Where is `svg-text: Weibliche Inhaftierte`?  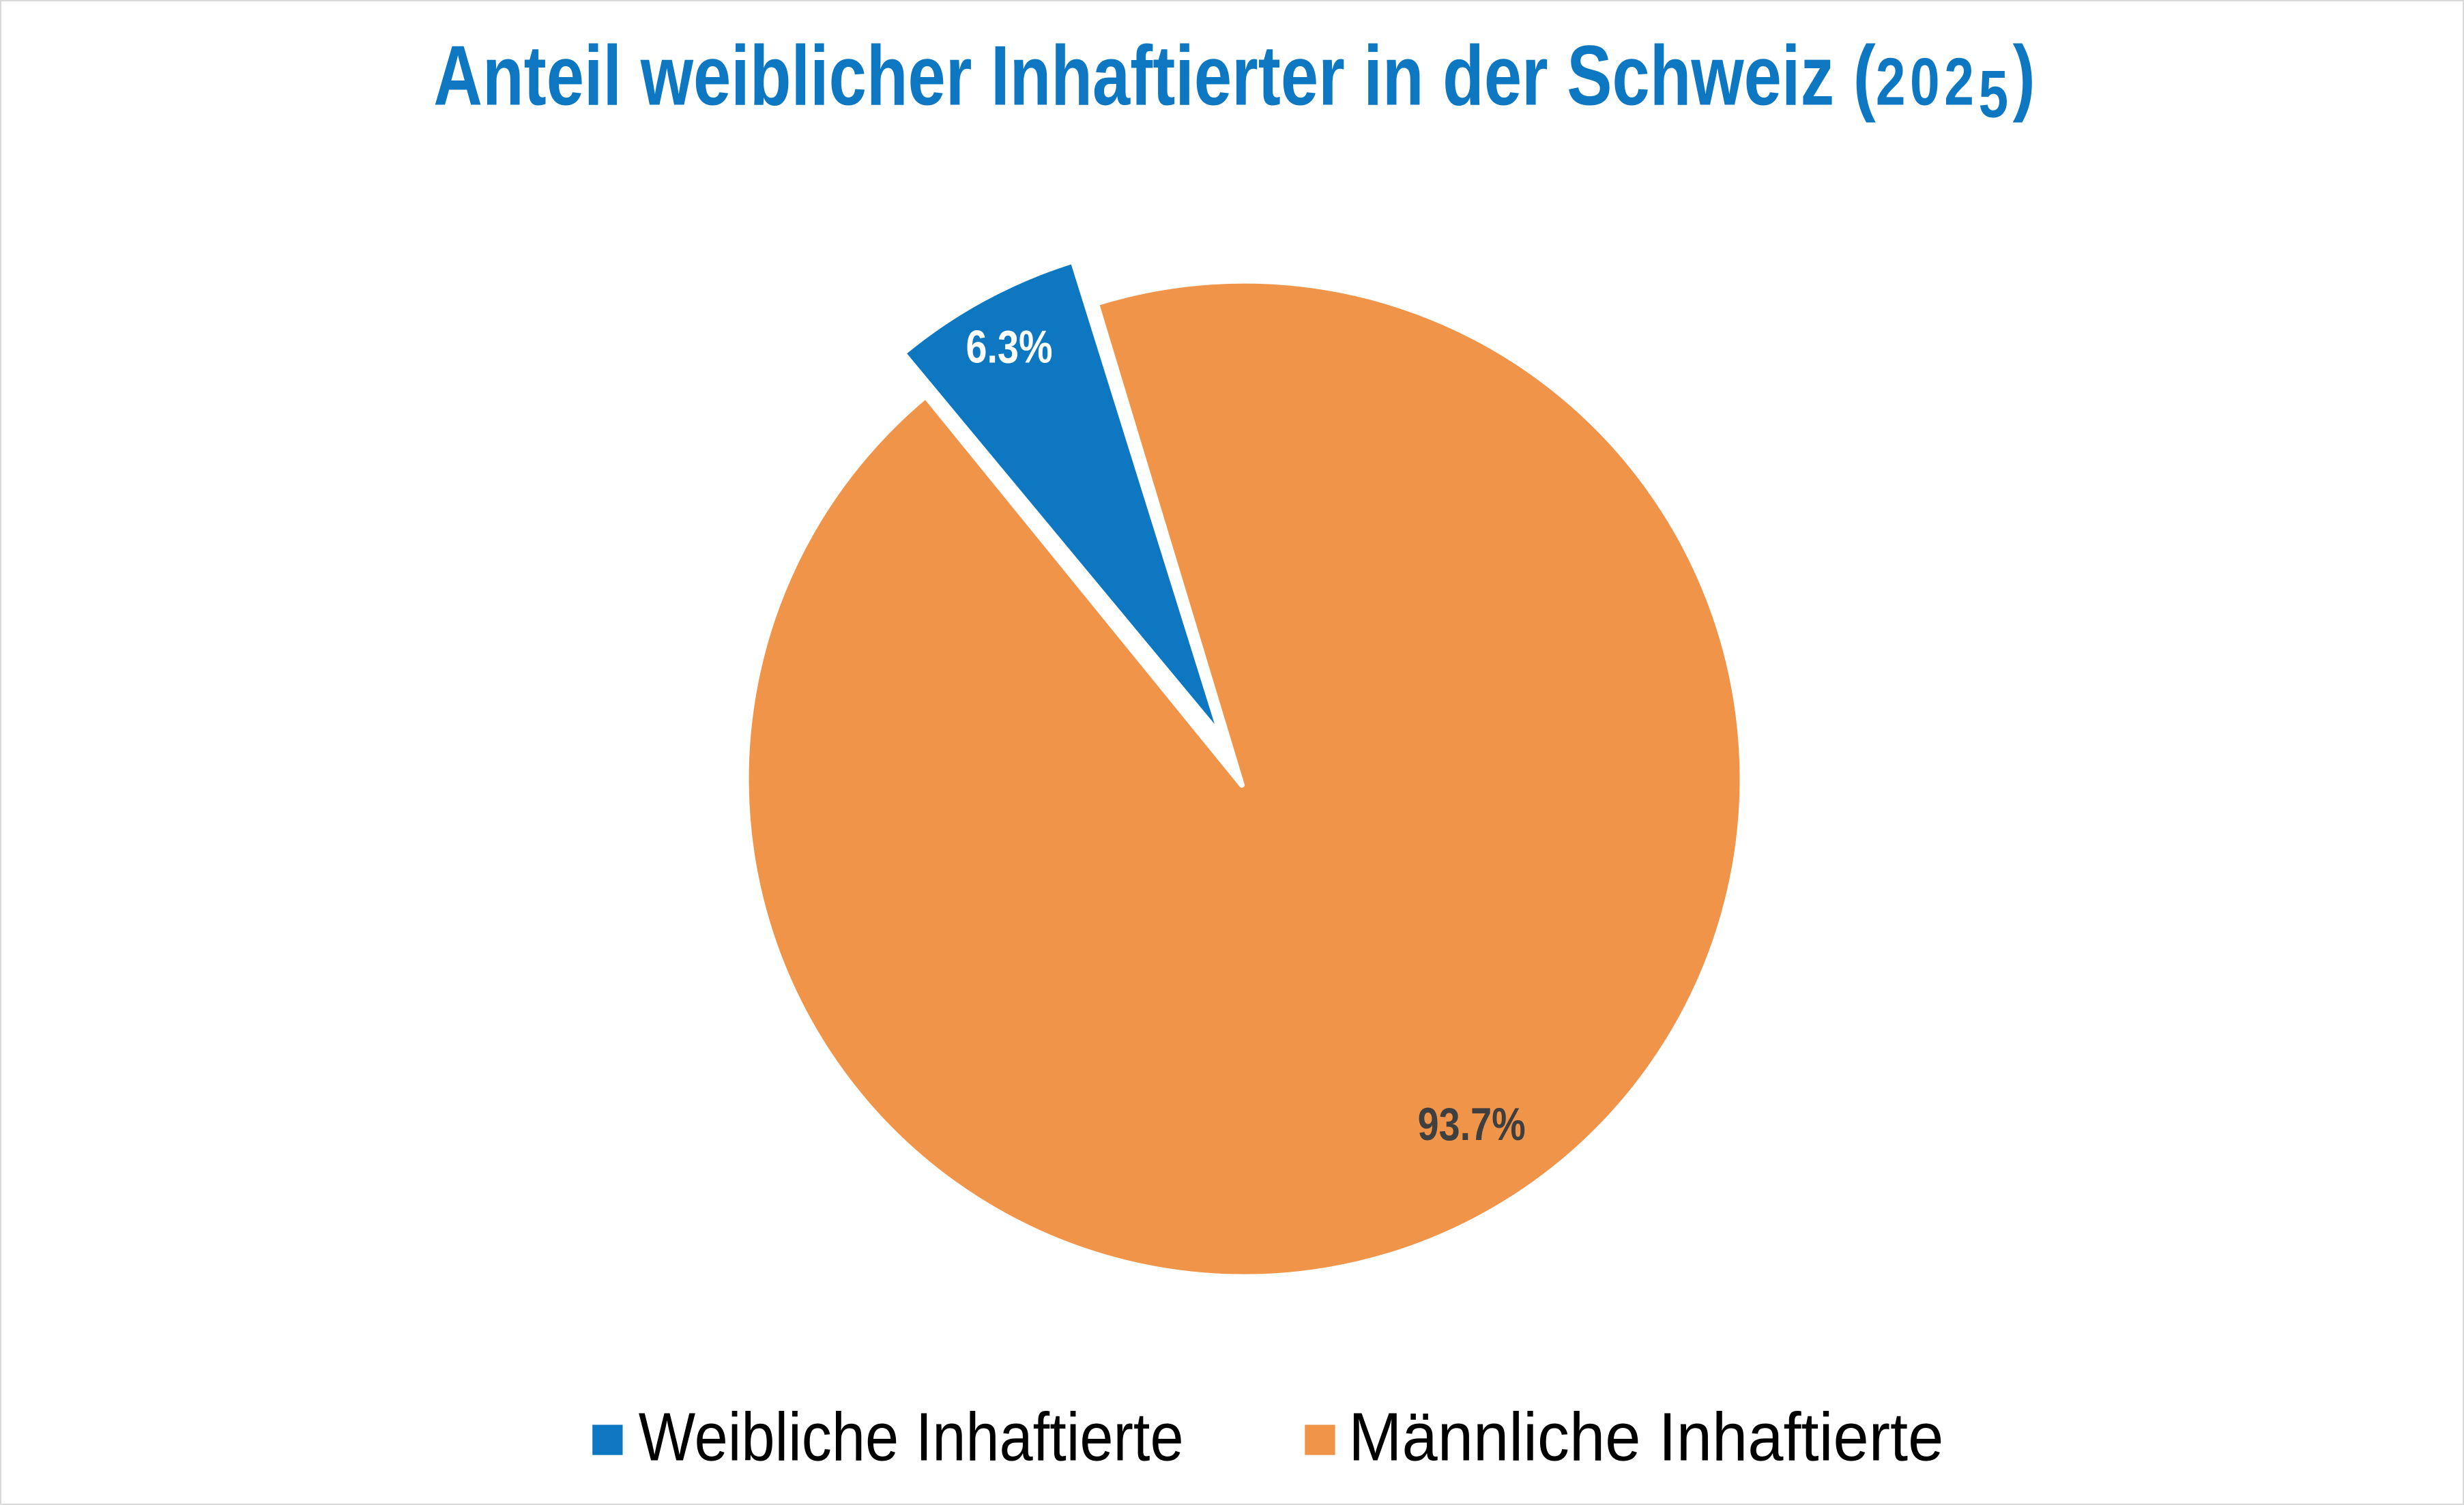
svg-text: Weibliche Inhaftierte is located at coordinates (911, 1436).